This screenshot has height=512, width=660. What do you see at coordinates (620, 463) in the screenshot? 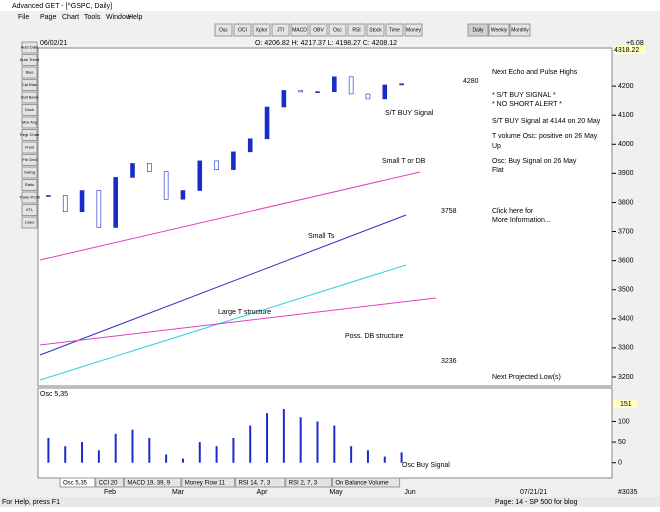
I see `osc-tick-label: 0` at bounding box center [620, 463].